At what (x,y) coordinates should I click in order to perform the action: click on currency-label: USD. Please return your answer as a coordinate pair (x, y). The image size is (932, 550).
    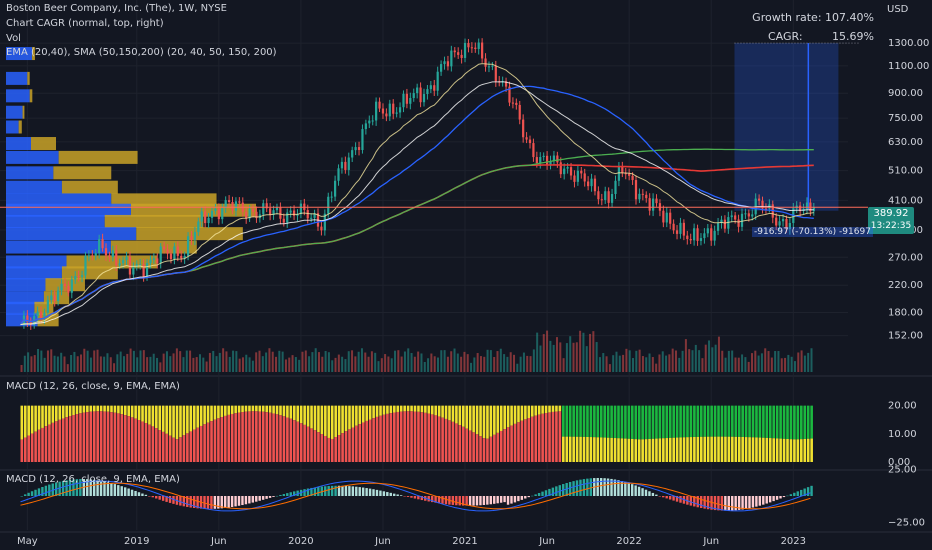
    Looking at the image, I should click on (898, 9).